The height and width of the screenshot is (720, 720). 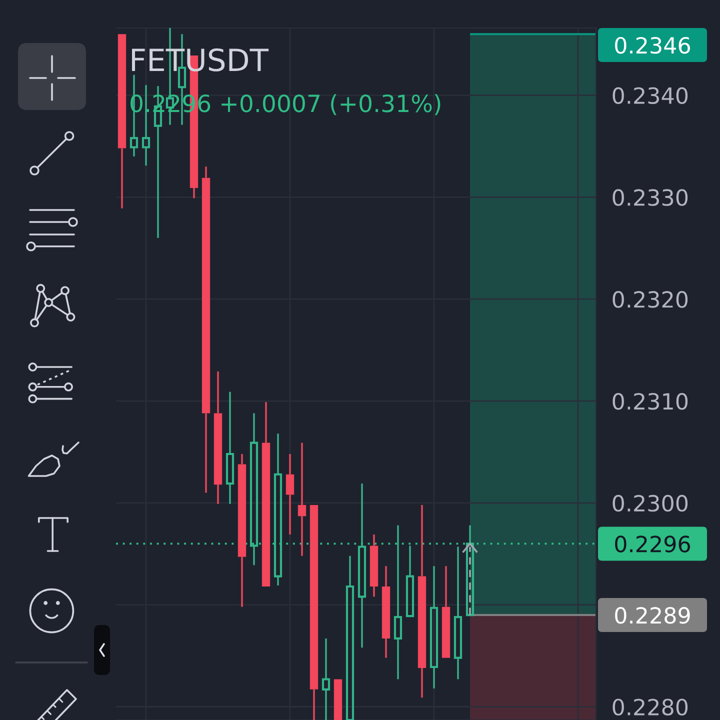 What do you see at coordinates (650, 503) in the screenshot?
I see `y-tick-label: 0.2300` at bounding box center [650, 503].